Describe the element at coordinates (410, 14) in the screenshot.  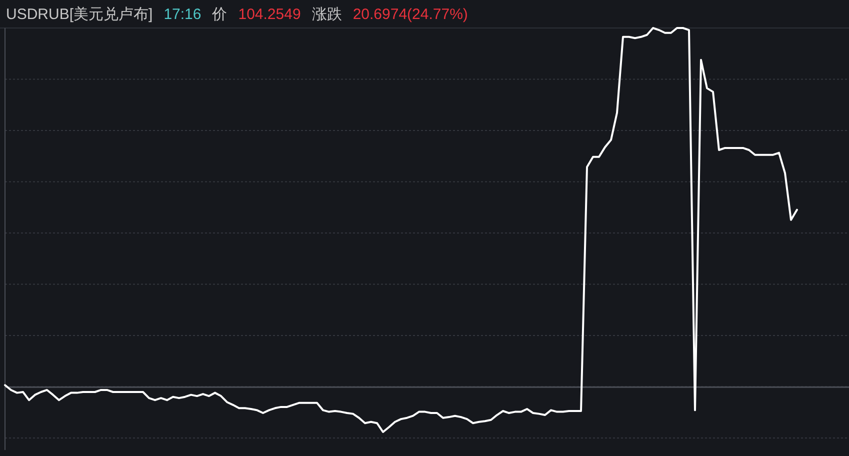
I see `text: 20.6974(24.77%)` at that location.